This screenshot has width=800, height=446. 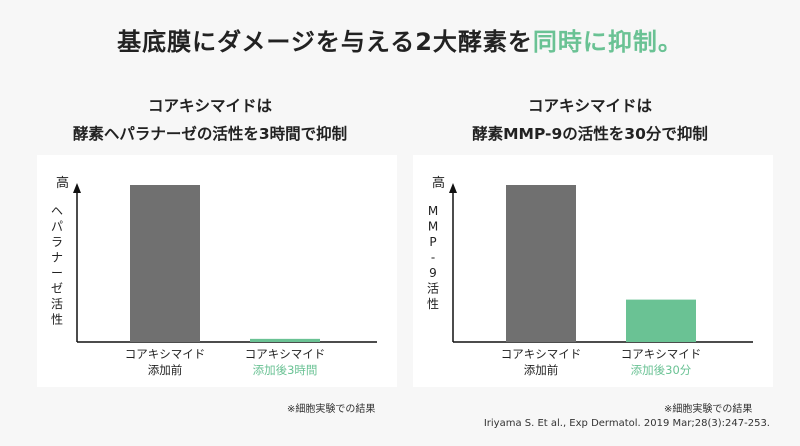 I want to click on chart-2-footnote: ※細胞実験での結果, so click(x=708, y=409).